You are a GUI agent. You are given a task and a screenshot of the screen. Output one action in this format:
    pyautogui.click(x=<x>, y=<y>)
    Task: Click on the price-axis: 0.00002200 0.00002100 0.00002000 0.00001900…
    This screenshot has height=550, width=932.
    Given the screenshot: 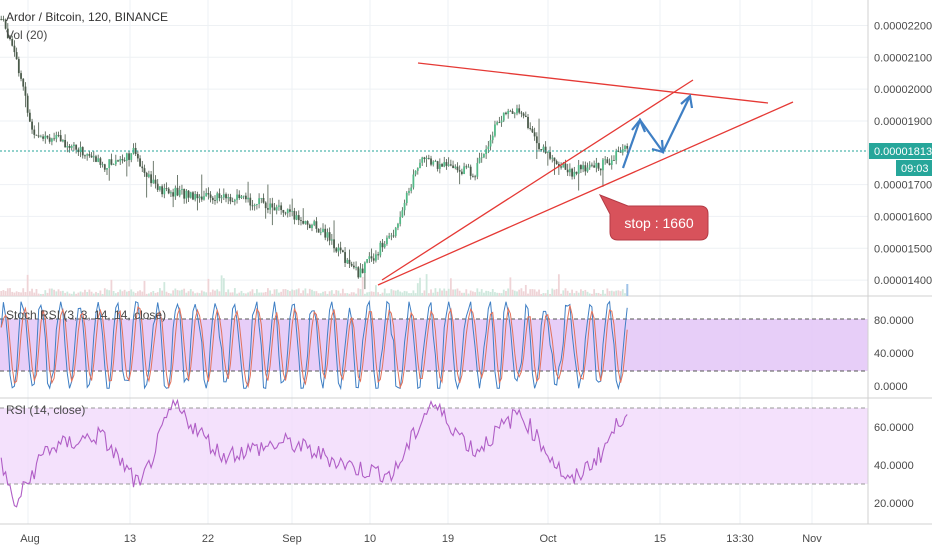 What is the action you would take?
    pyautogui.click(x=903, y=153)
    